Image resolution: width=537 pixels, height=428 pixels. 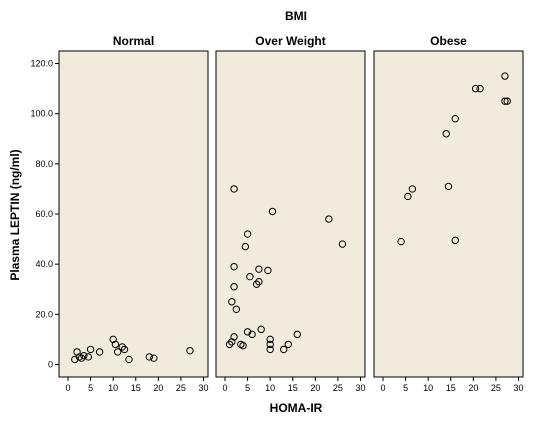 I want to click on y-tick-label: 40.0, so click(x=44, y=264).